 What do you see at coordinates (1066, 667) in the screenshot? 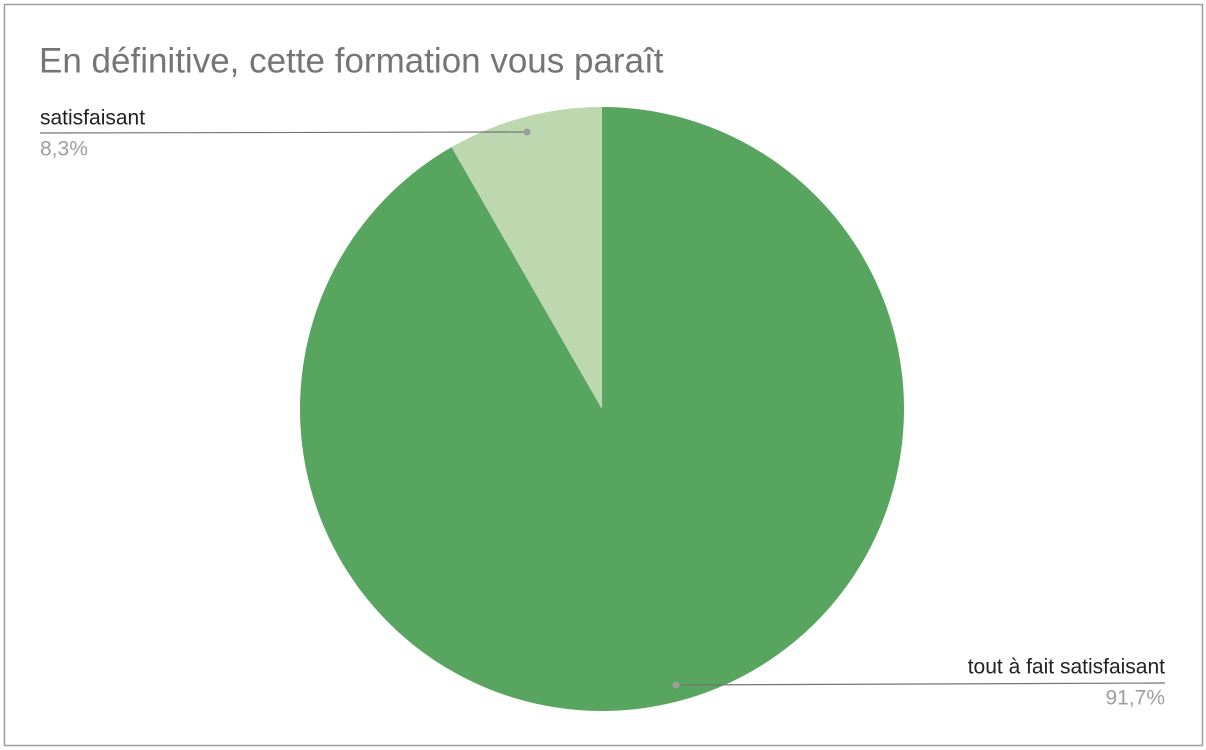
I see `slice-label: tout à fait satisfaisant` at bounding box center [1066, 667].